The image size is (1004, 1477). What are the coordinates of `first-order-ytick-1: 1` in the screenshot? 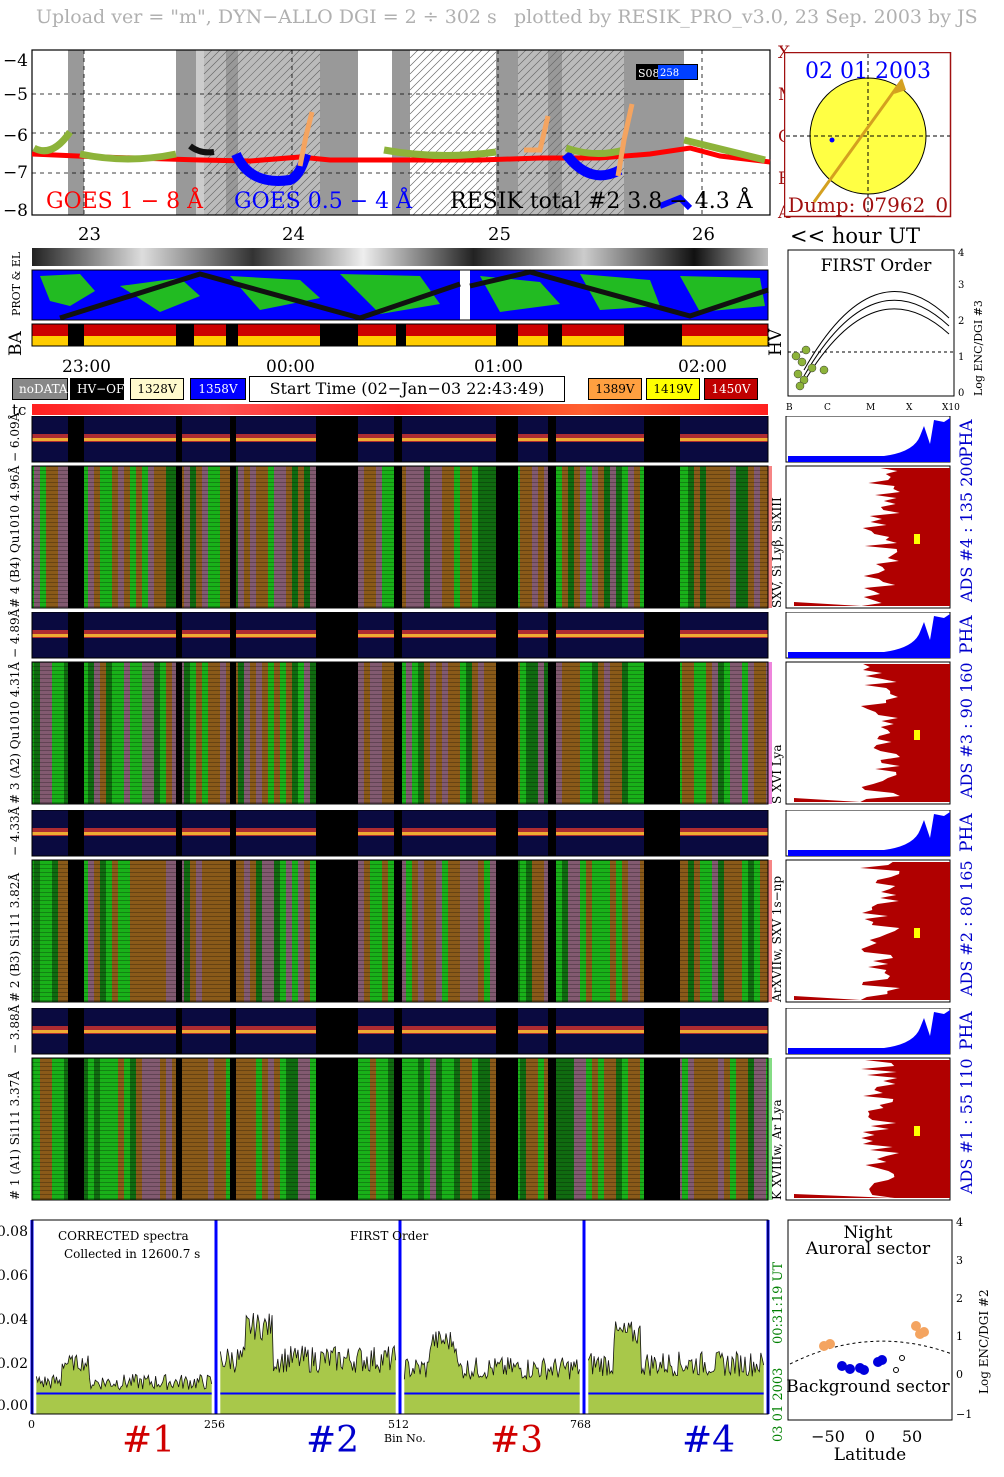 It's located at (961, 357).